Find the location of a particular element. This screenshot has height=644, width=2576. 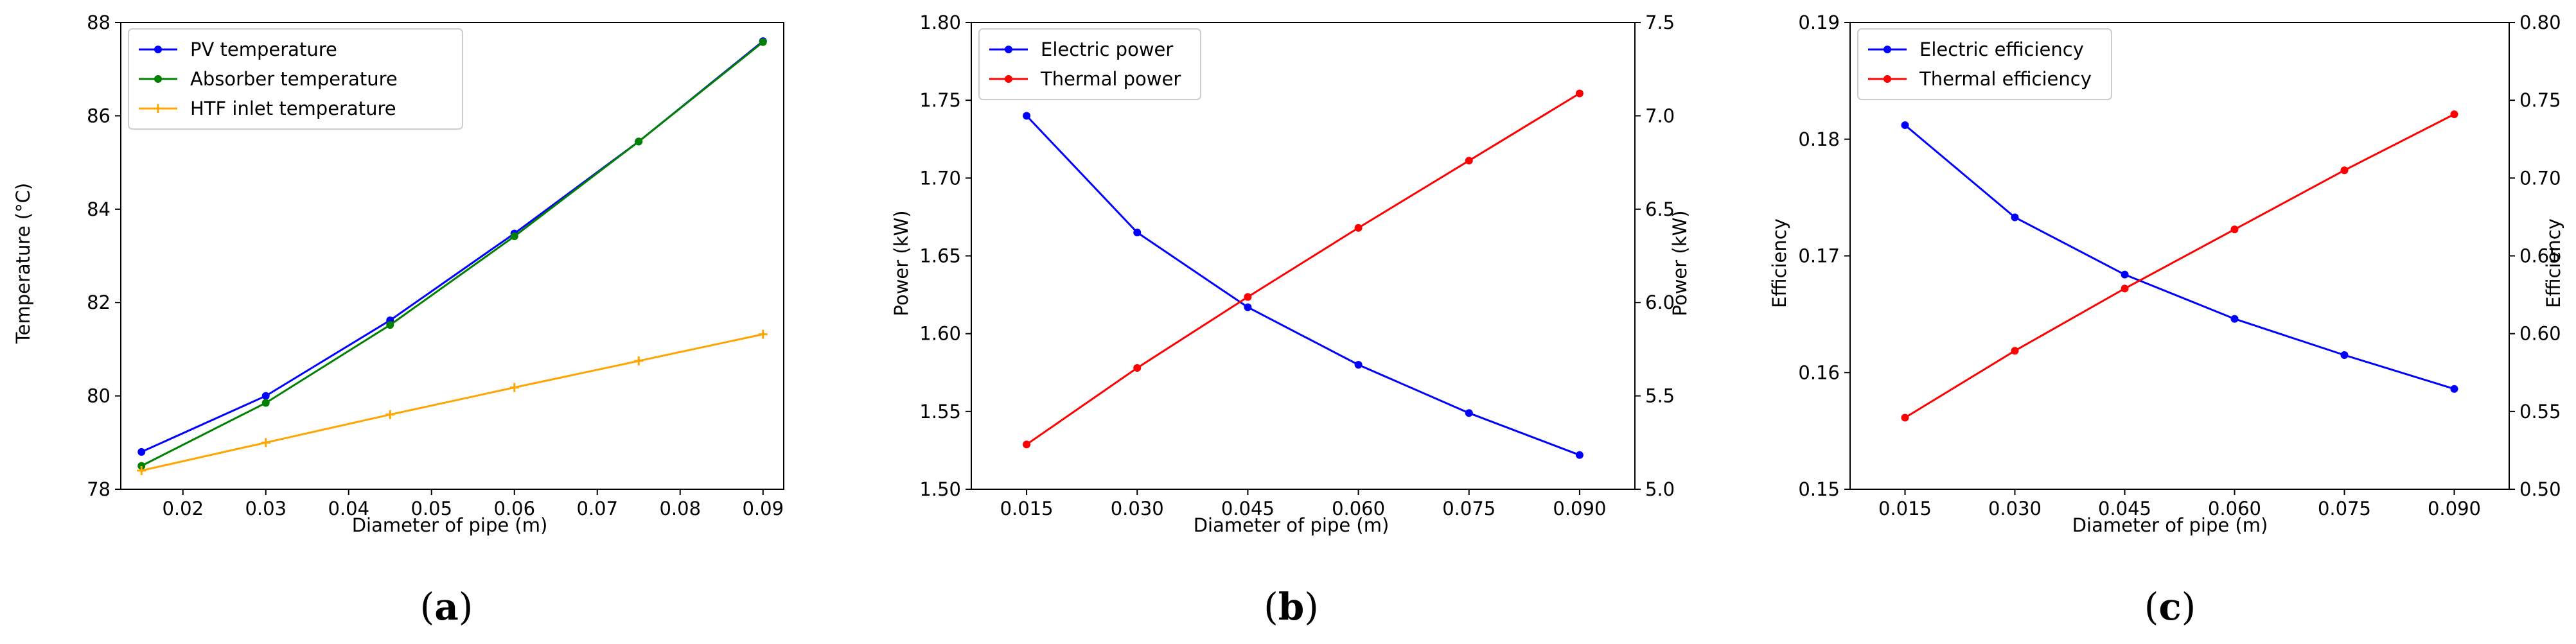

y-tick-label: 1.75 is located at coordinates (940, 100).